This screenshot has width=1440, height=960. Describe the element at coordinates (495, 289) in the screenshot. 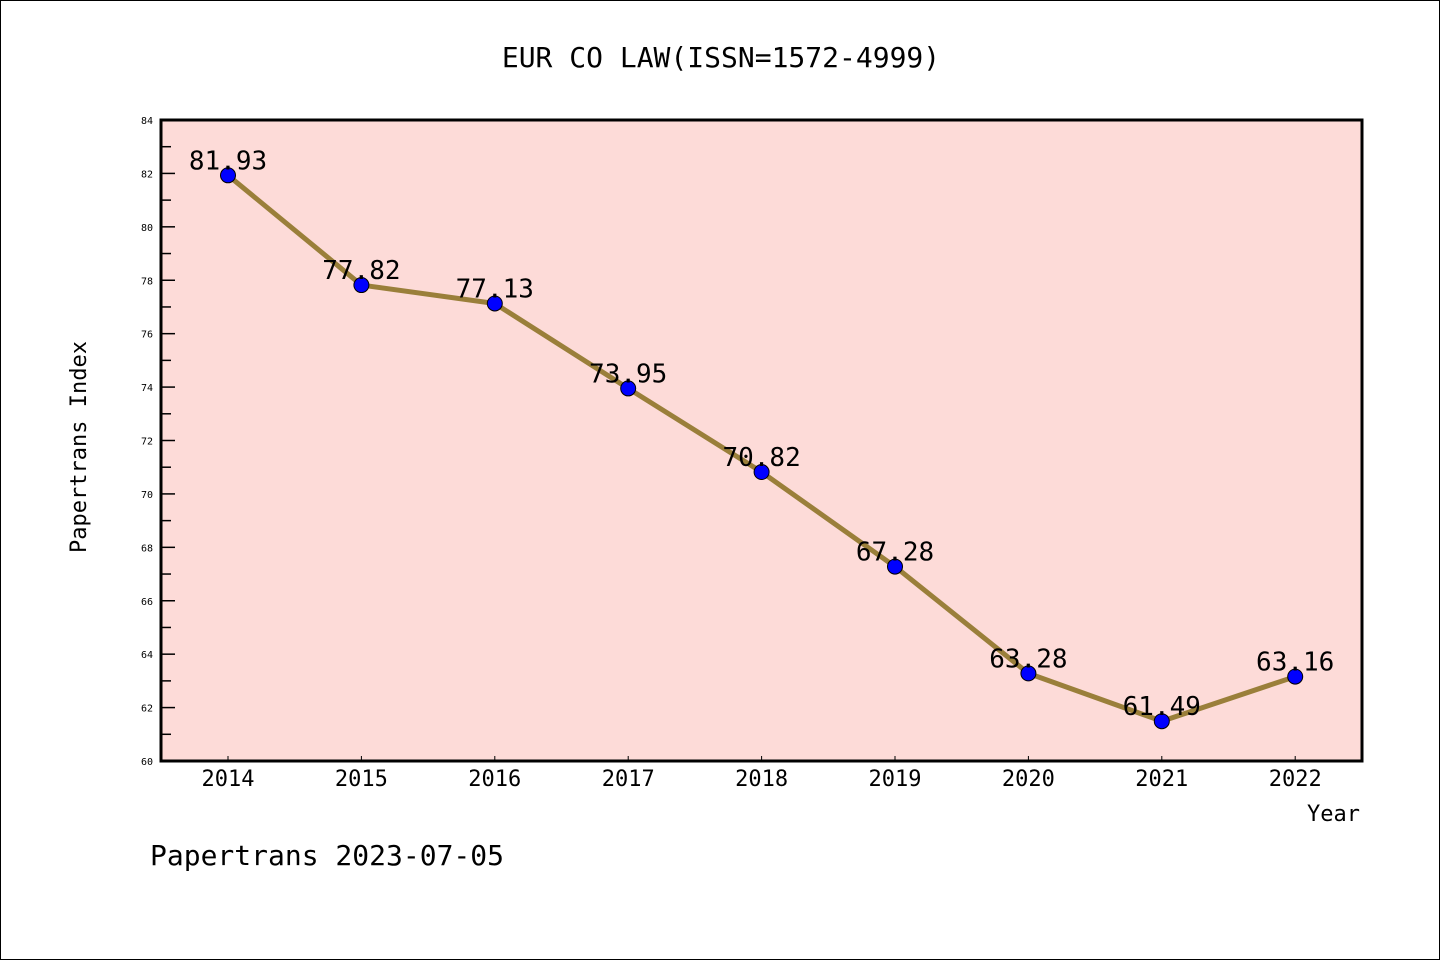

I see `data-label: 77.13` at that location.